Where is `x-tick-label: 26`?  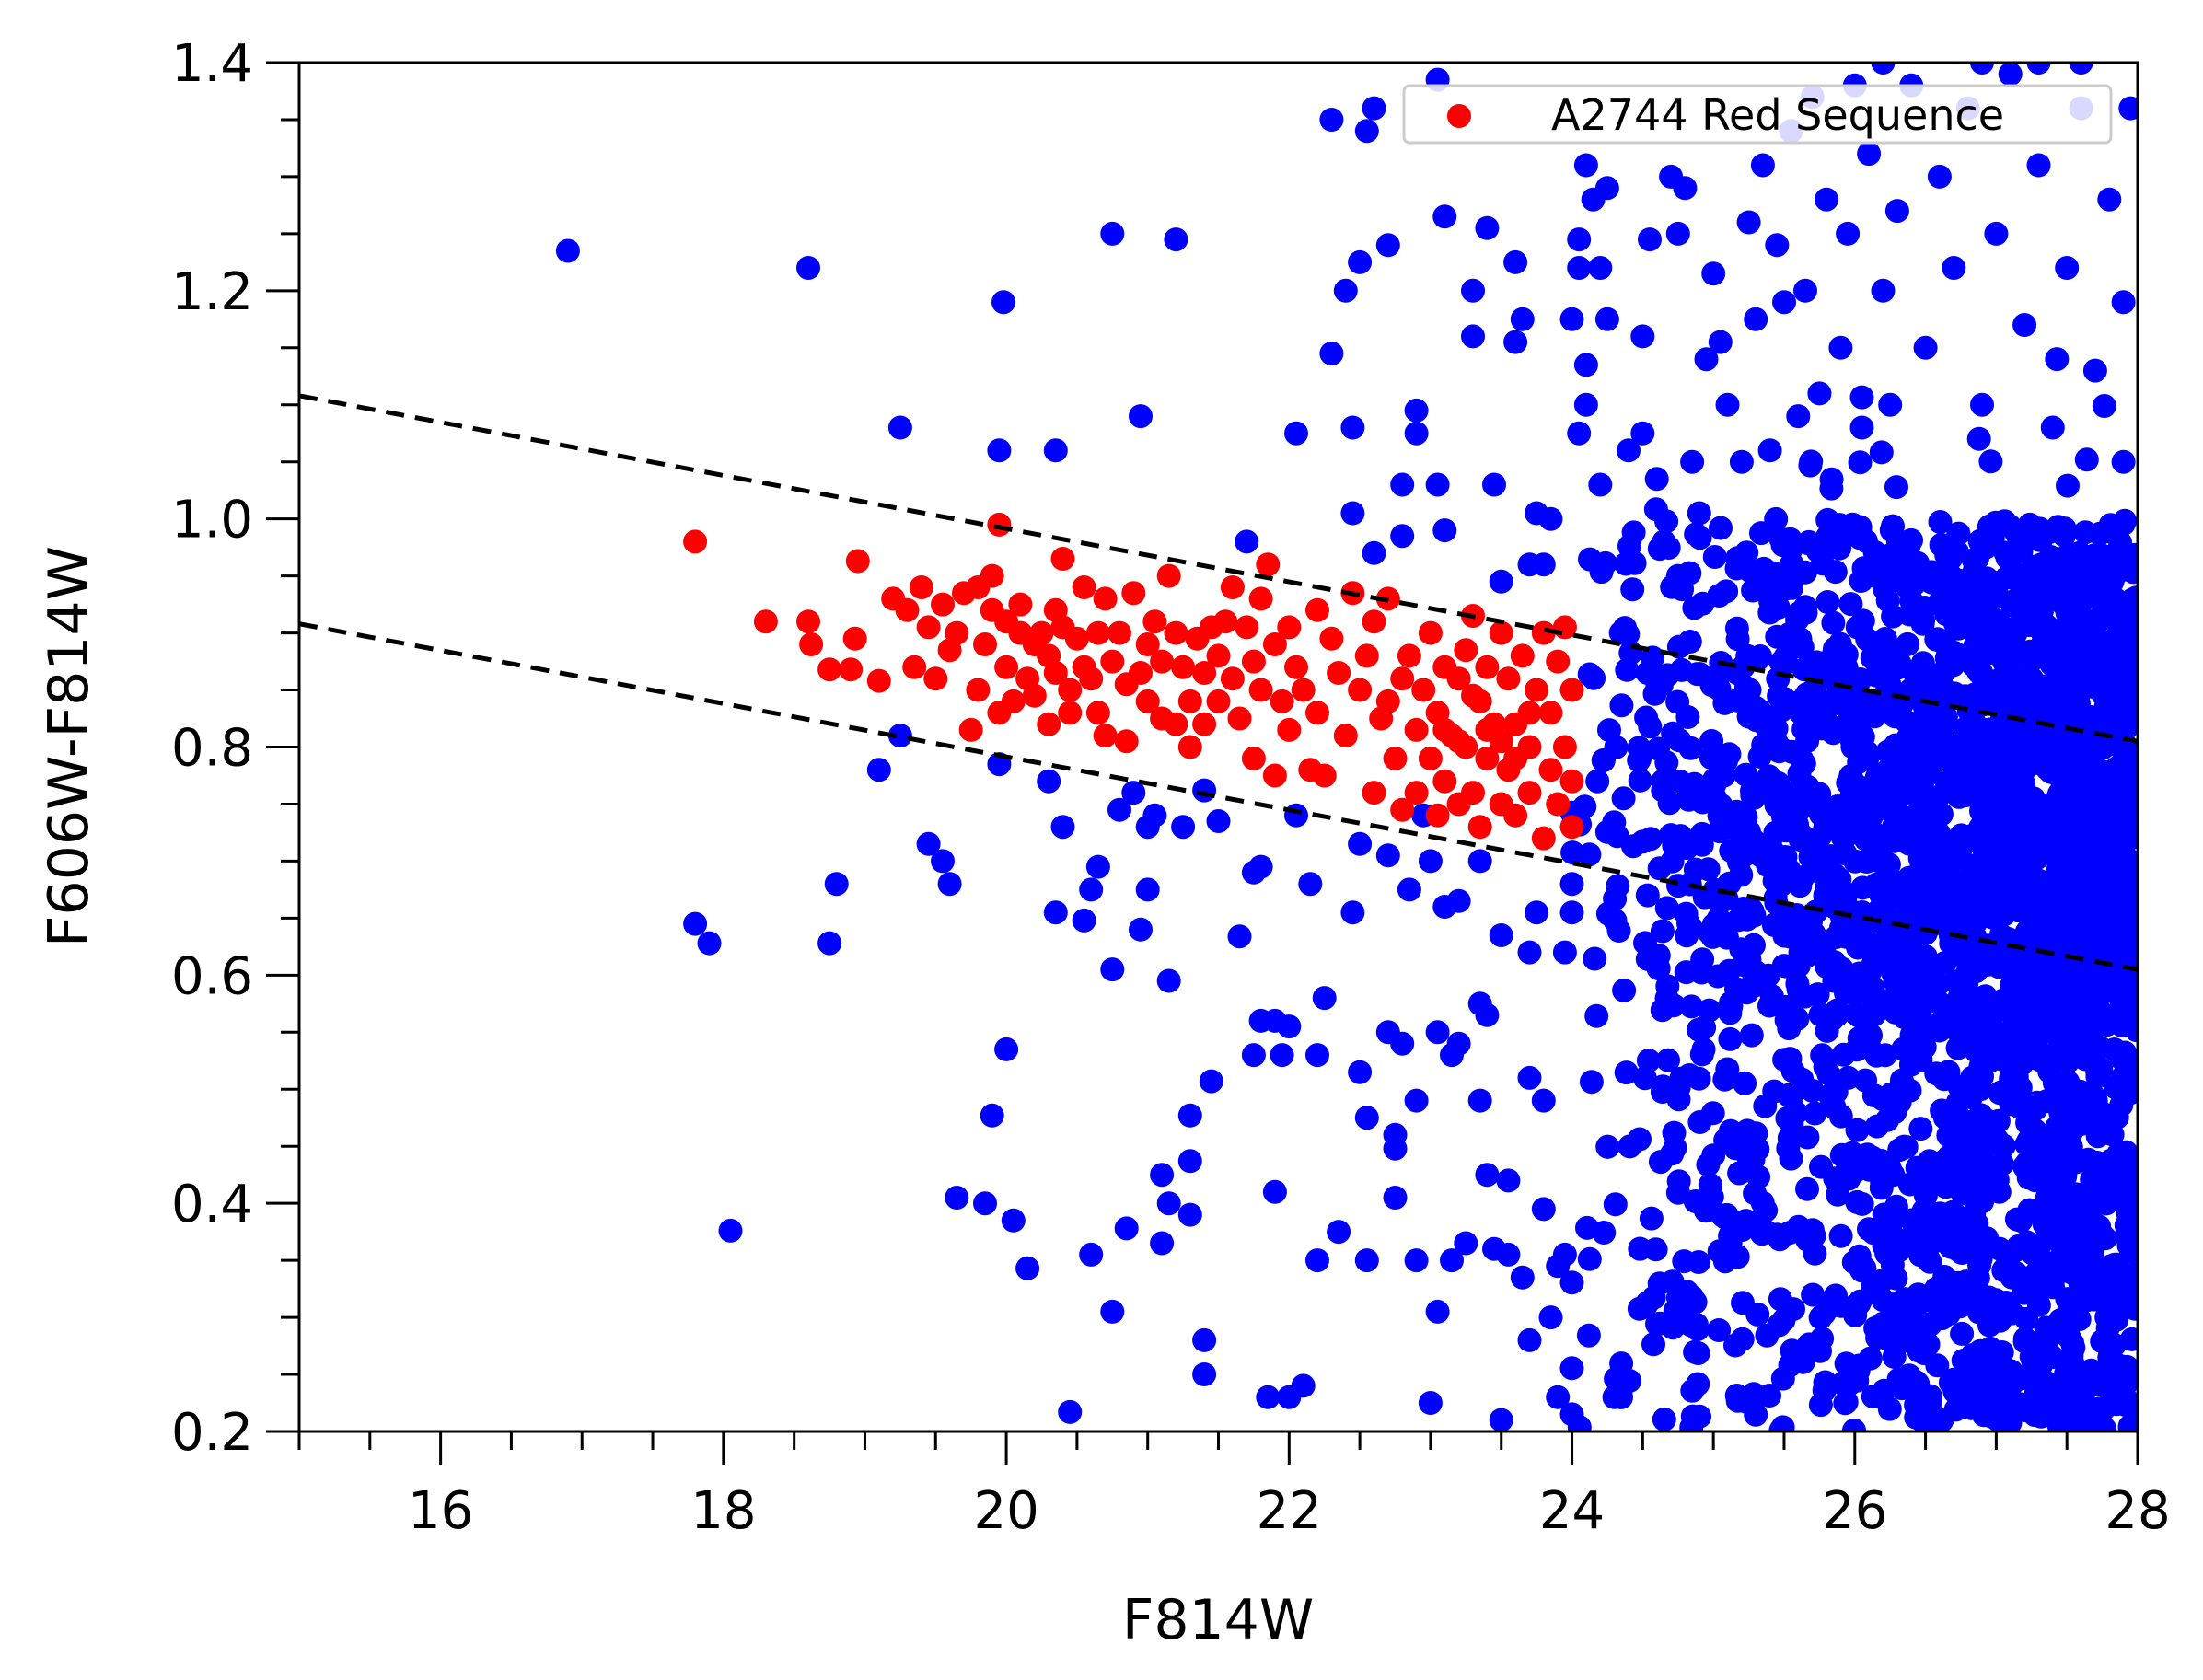 x-tick-label: 26 is located at coordinates (1854, 1511).